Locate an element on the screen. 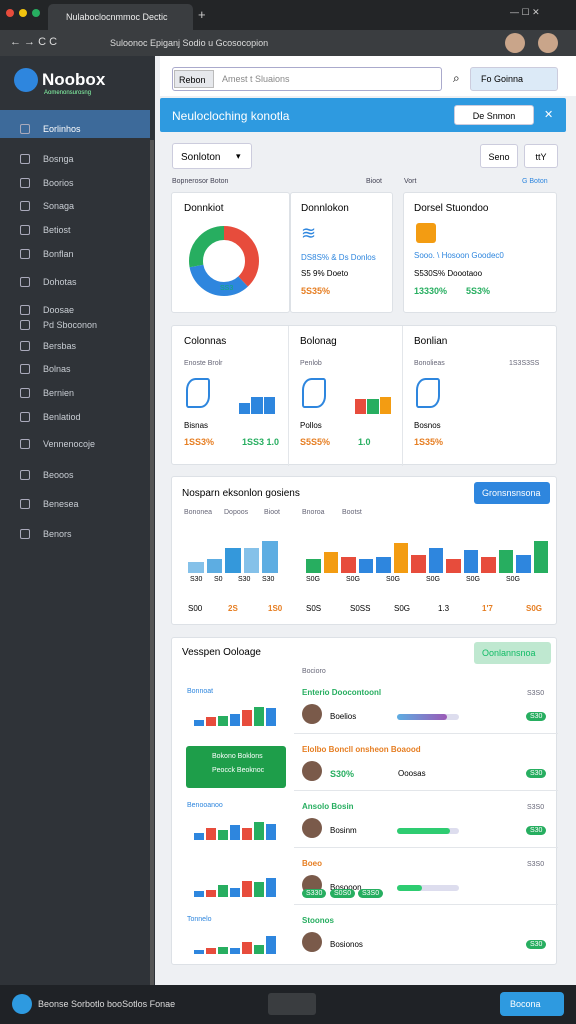 The width and height of the screenshot is (576, 1024). sidebar-item: Benesea is located at coordinates (61, 504).